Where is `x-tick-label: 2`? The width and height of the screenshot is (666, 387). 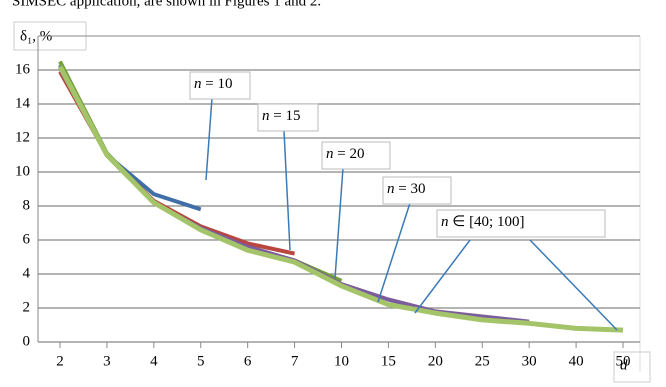
x-tick-label: 2 is located at coordinates (60, 361).